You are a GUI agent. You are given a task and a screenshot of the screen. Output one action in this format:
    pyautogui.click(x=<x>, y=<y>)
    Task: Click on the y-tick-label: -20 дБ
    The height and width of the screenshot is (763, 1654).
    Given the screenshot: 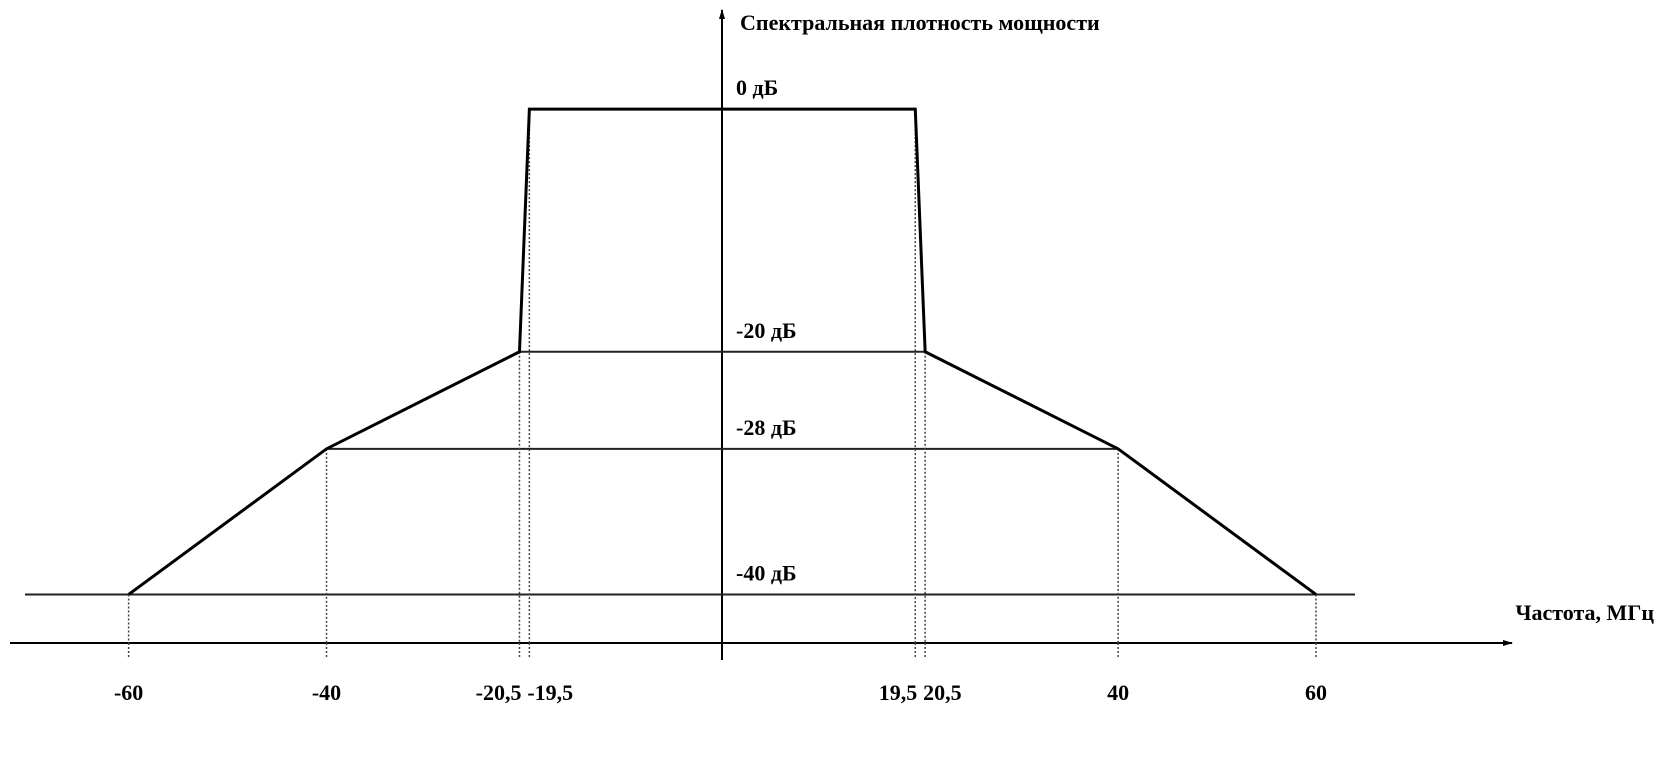 What is the action you would take?
    pyautogui.click(x=766, y=330)
    